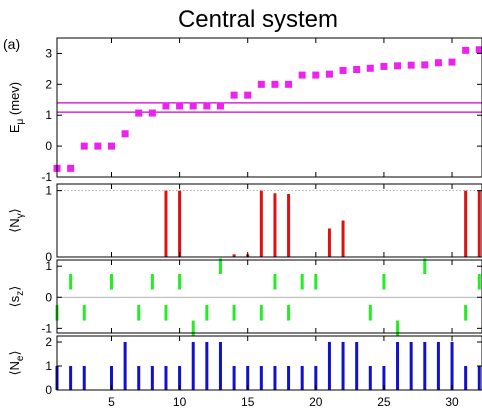 The image size is (482, 408). I want to click on y-axis-label: ⟨Nγ⟩, so click(16, 220).